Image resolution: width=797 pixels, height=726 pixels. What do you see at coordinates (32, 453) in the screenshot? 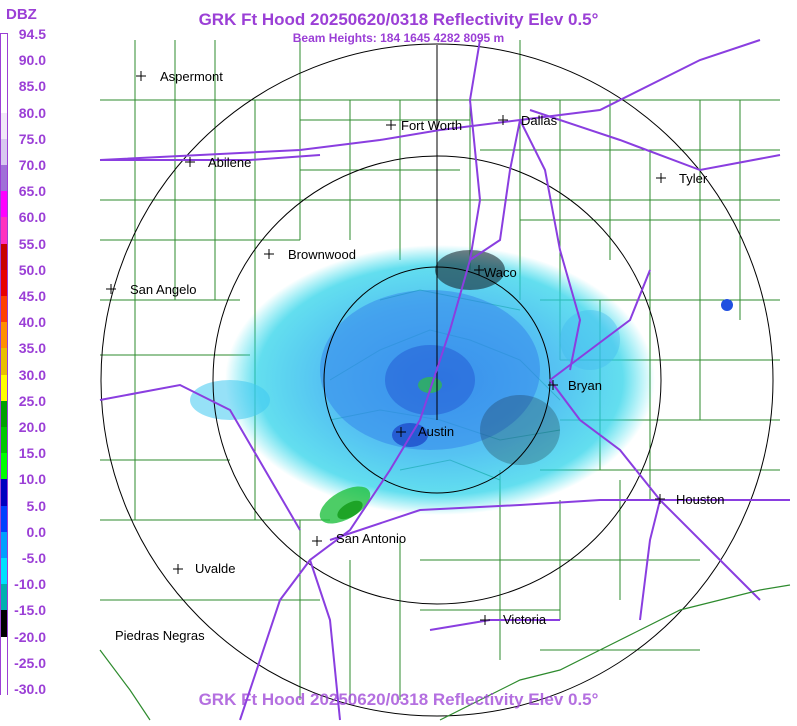
I see `legend-level-label: 15.0` at bounding box center [32, 453].